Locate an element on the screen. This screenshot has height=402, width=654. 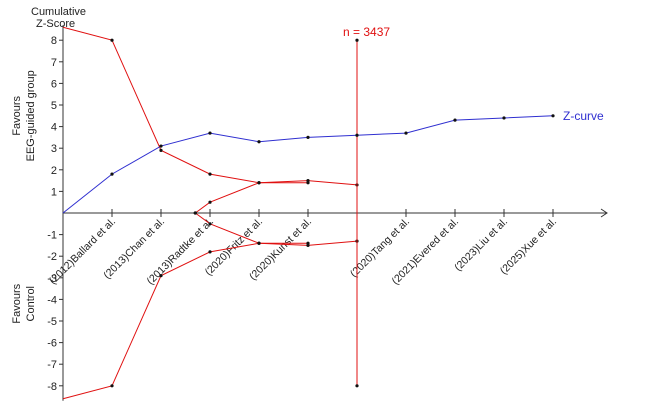
y-tick-label: -6 is located at coordinates (52, 344).